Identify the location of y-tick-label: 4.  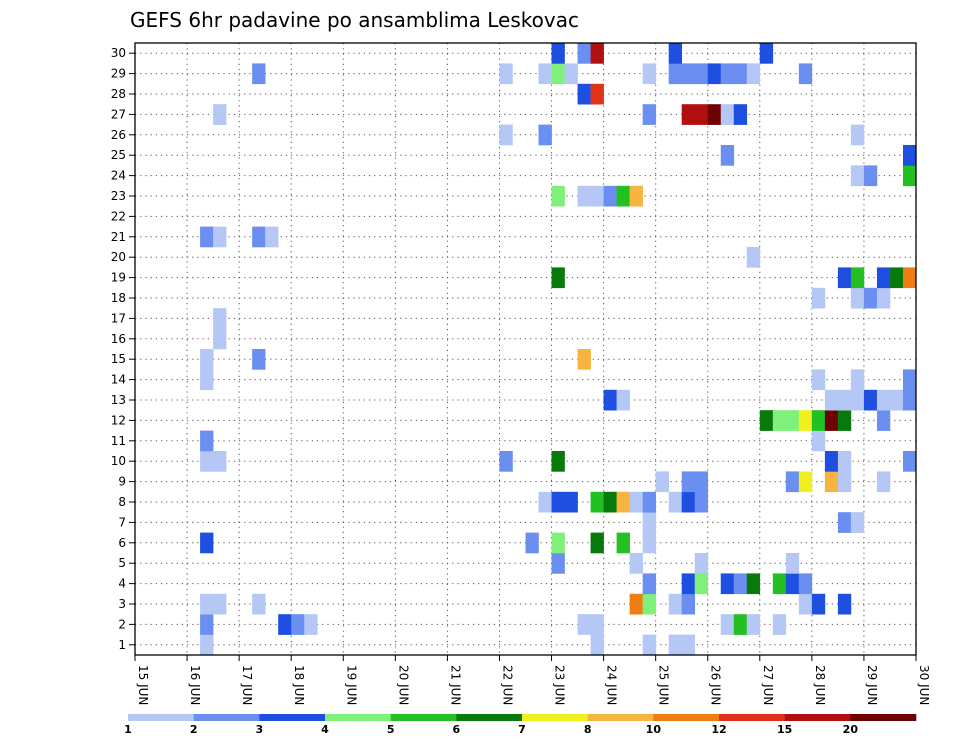
(122, 584).